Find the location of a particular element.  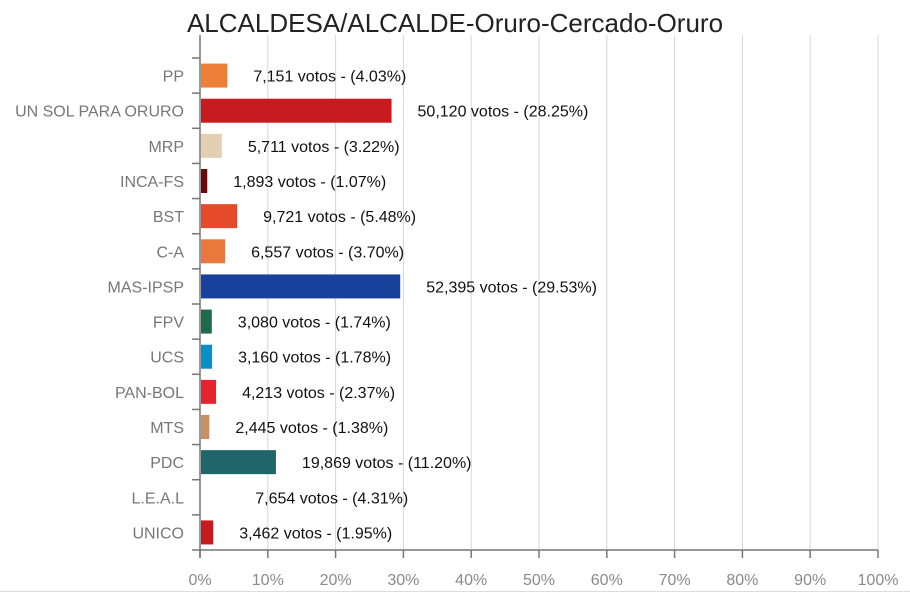

bottom-divider is located at coordinates (455, 591).